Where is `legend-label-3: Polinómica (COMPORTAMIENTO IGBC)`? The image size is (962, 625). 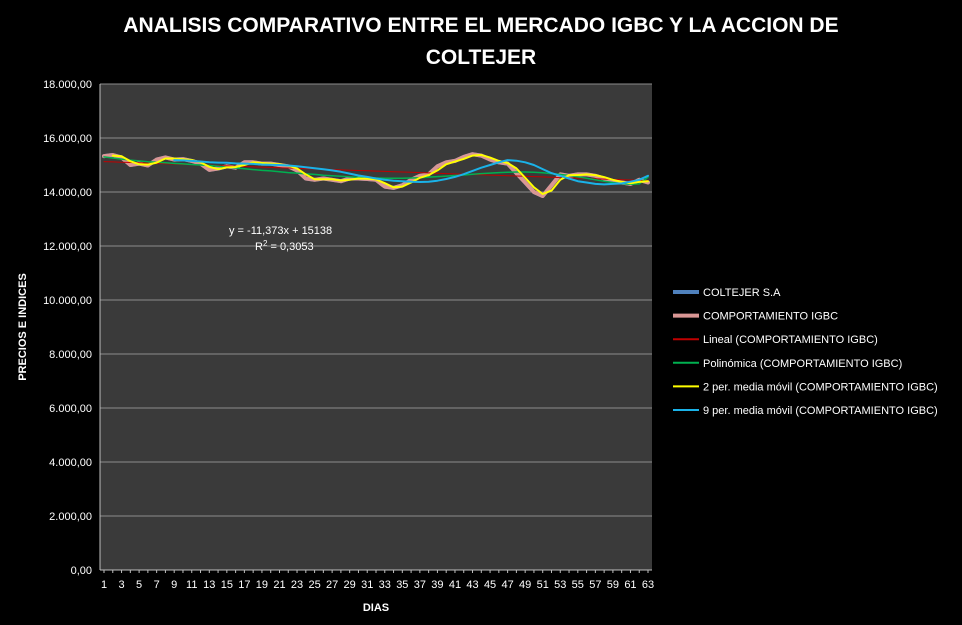 legend-label-3: Polinómica (COMPORTAMIENTO IGBC) is located at coordinates (802, 364).